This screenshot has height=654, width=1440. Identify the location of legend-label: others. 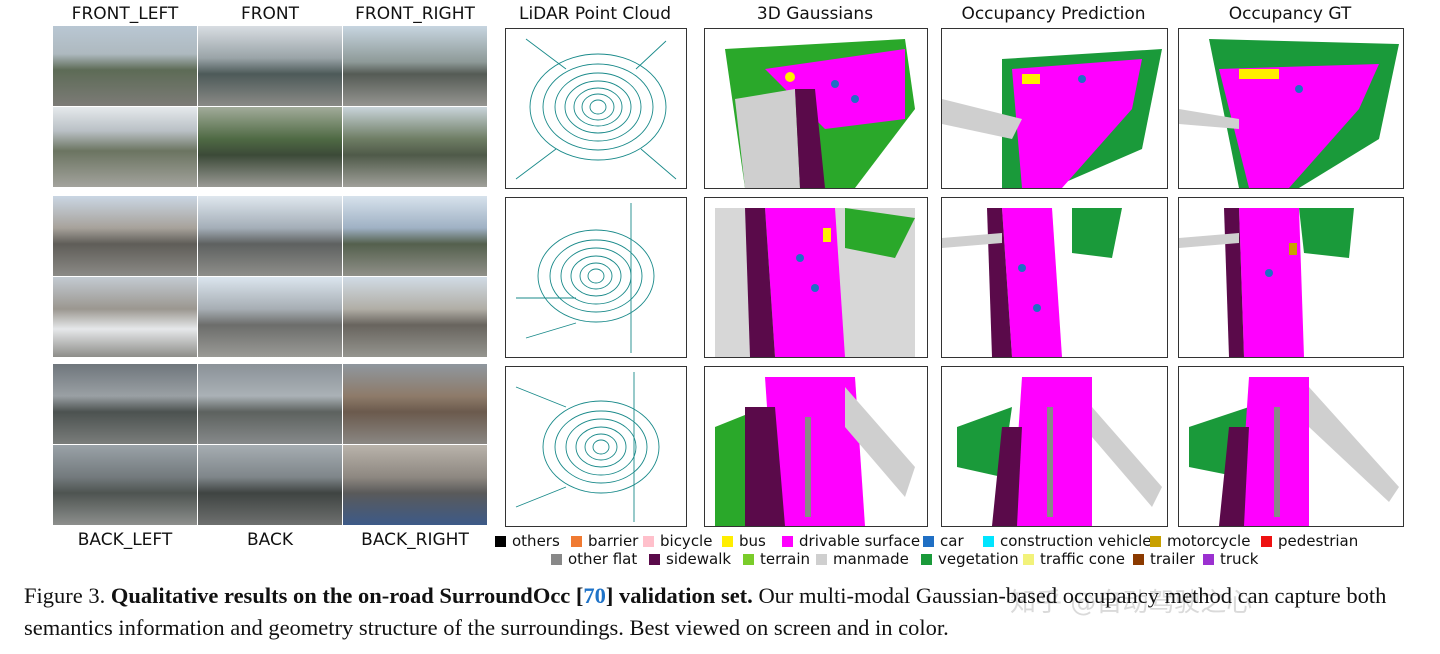
(536, 541).